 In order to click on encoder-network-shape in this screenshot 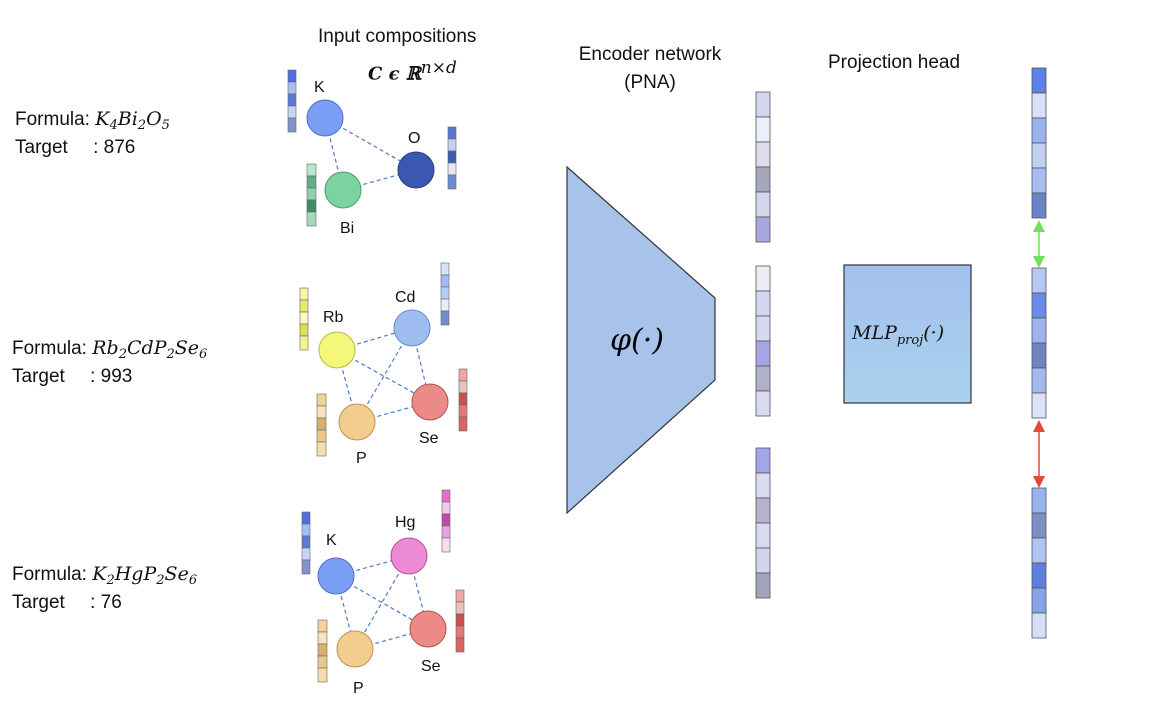, I will do `click(641, 340)`.